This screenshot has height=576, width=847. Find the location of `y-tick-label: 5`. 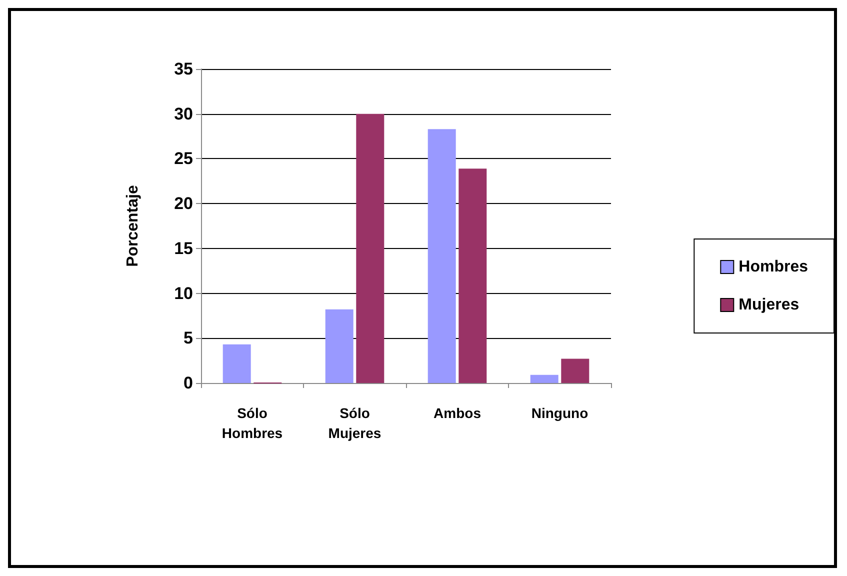

y-tick-label: 5 is located at coordinates (188, 338).